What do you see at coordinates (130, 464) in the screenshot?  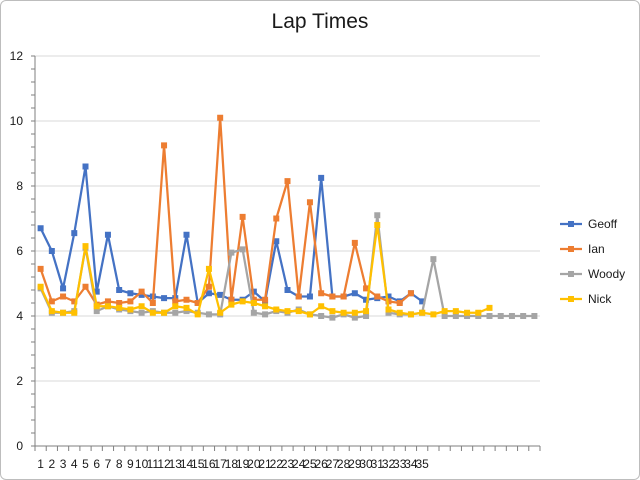 I see `x-tick-label: 9` at bounding box center [130, 464].